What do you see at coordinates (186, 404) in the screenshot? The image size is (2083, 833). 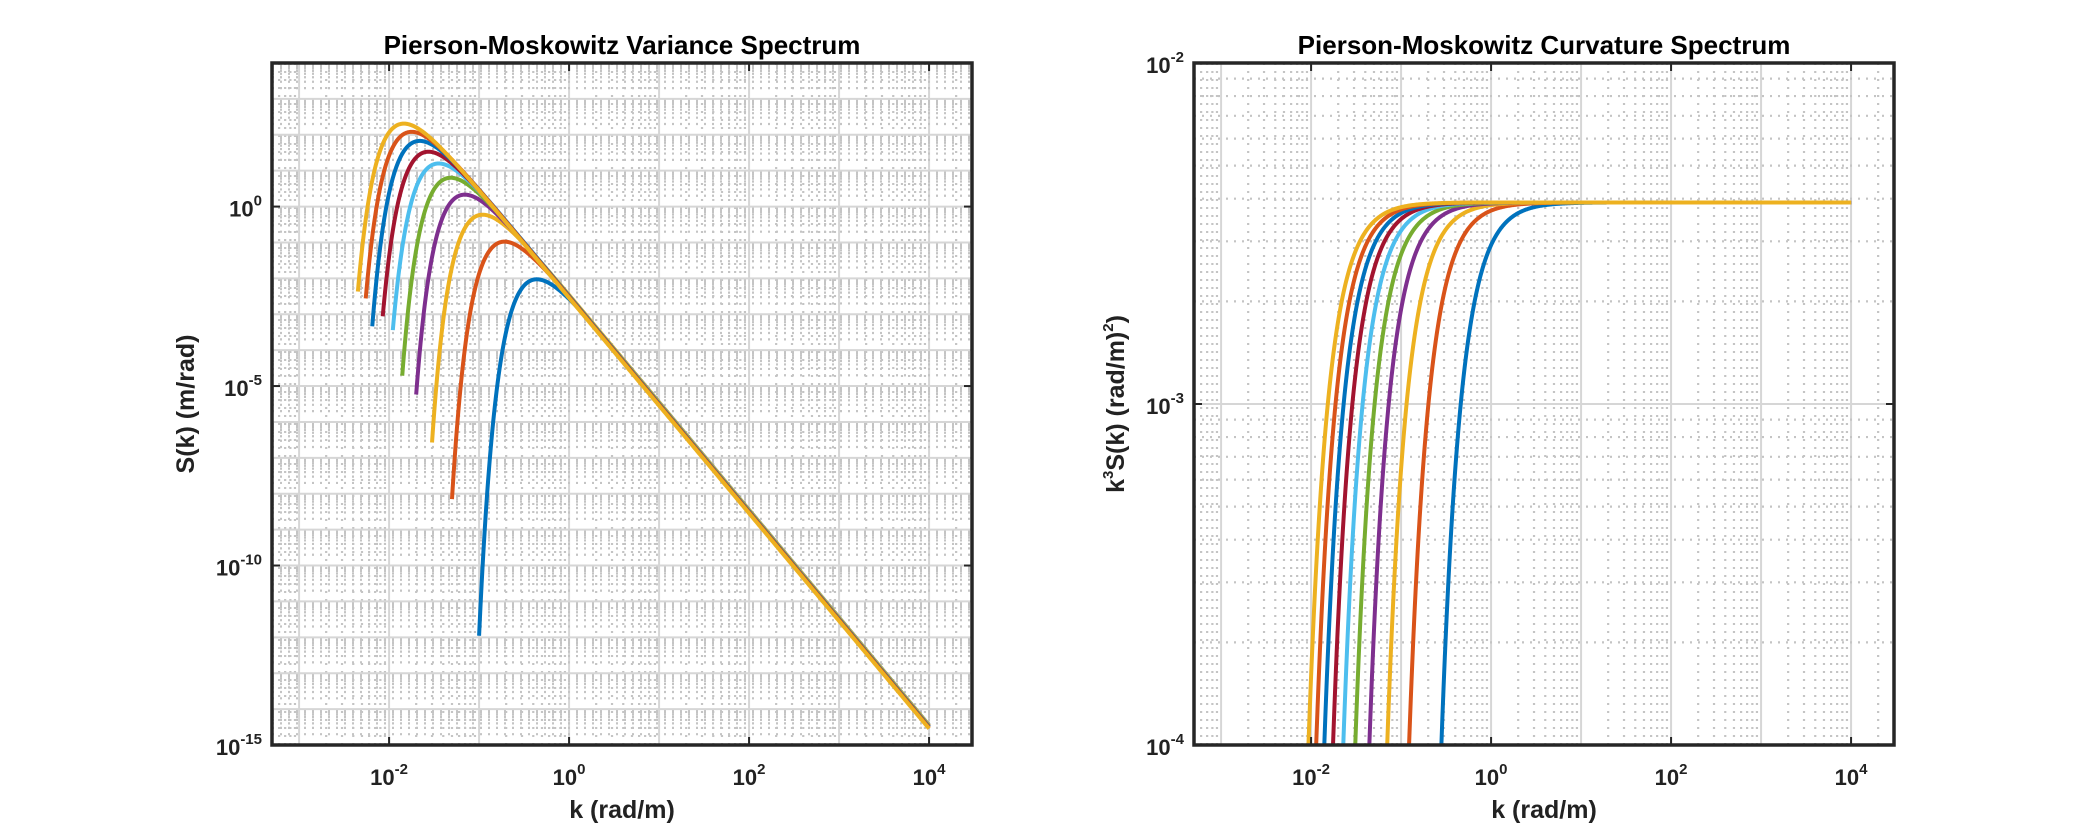 I see `y-axis-label: S(k) (m/rad)` at bounding box center [186, 404].